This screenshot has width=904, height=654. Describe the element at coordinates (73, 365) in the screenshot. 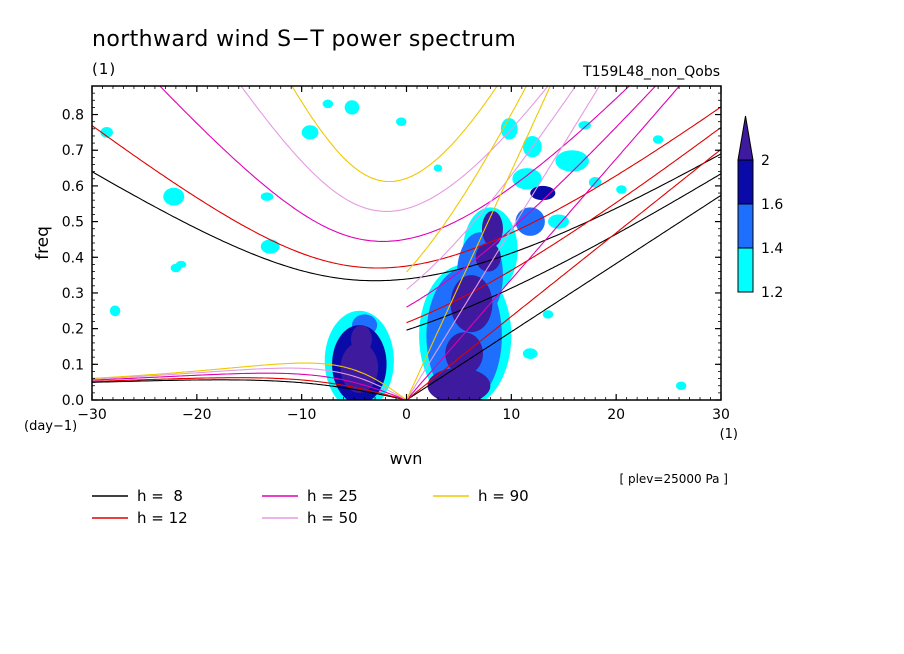

I see `y-tick-label-1: 0.1` at that location.